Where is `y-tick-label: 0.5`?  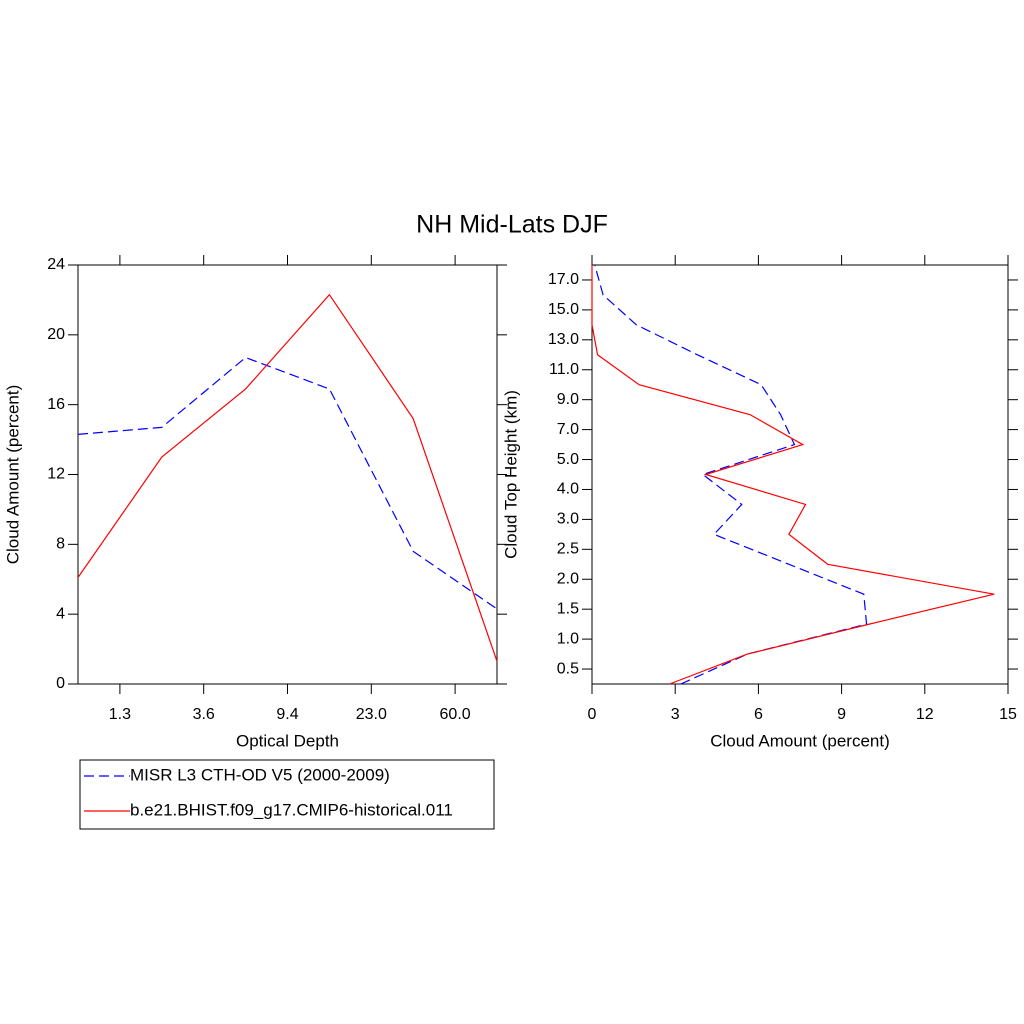
y-tick-label: 0.5 is located at coordinates (568, 668).